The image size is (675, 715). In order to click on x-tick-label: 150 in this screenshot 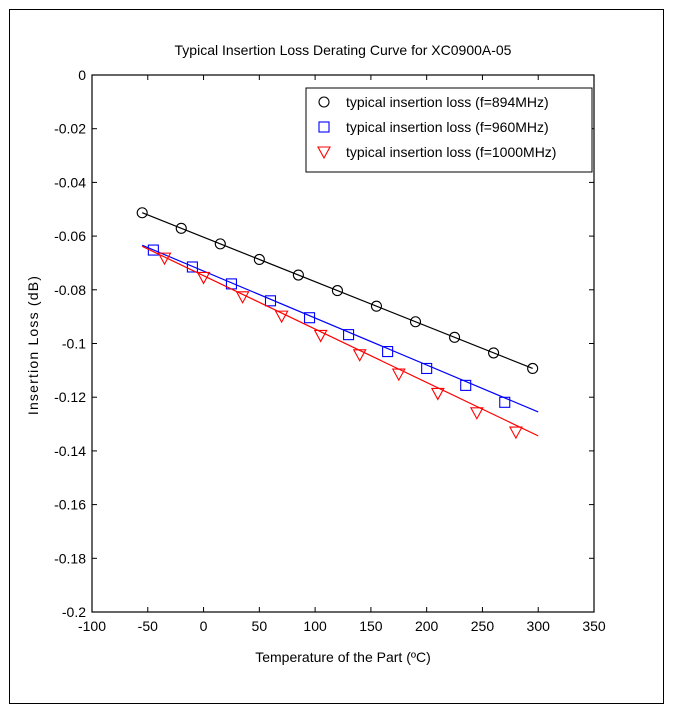, I will do `click(371, 626)`.